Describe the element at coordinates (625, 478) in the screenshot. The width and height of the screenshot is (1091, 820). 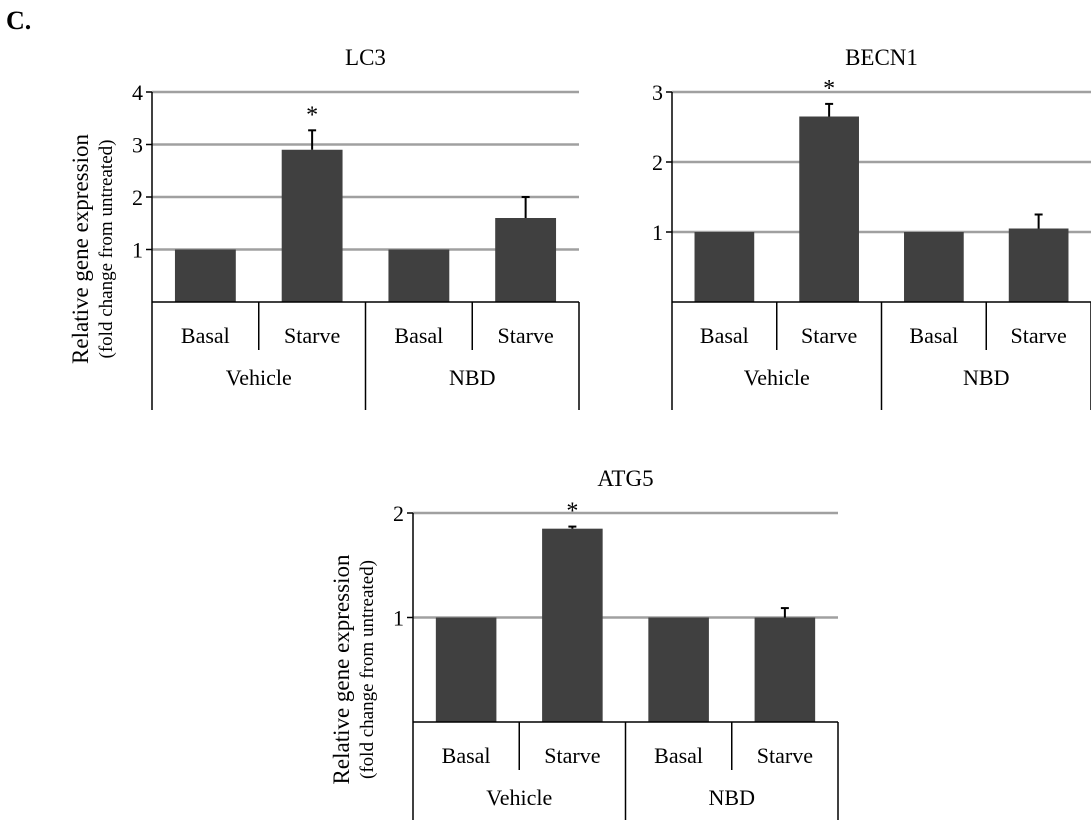
I see `chart-title: ATG5` at that location.